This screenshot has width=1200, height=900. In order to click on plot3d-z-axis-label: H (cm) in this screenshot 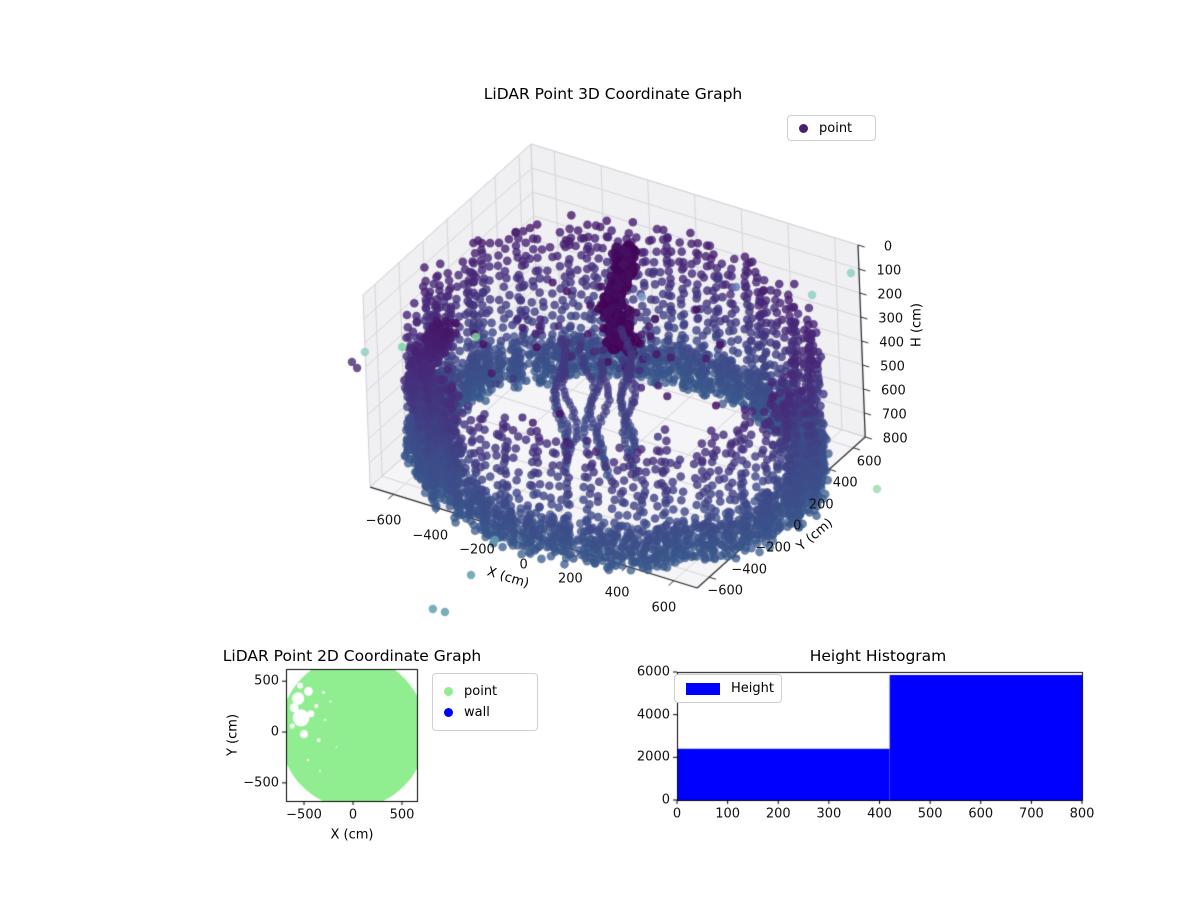, I will do `click(917, 325)`.